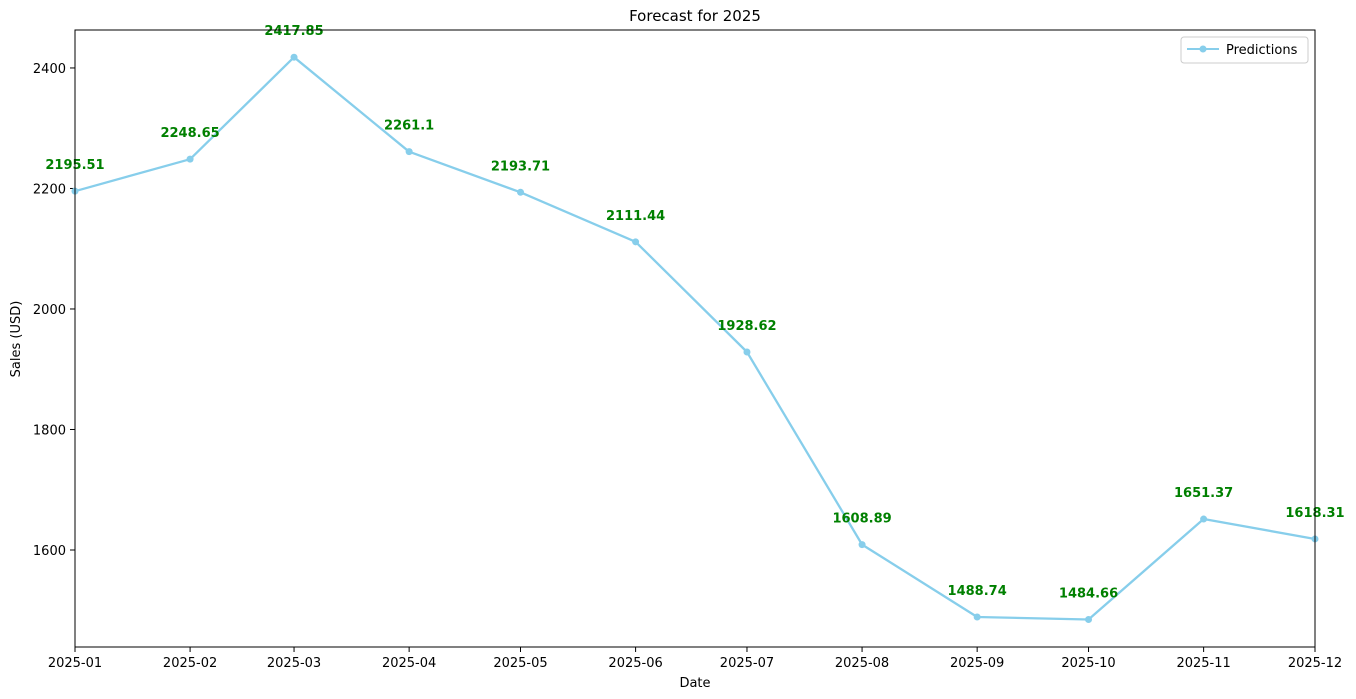 This screenshot has height=699, width=1356. Describe the element at coordinates (861, 519) in the screenshot. I see `data-label: 1608.89` at that location.